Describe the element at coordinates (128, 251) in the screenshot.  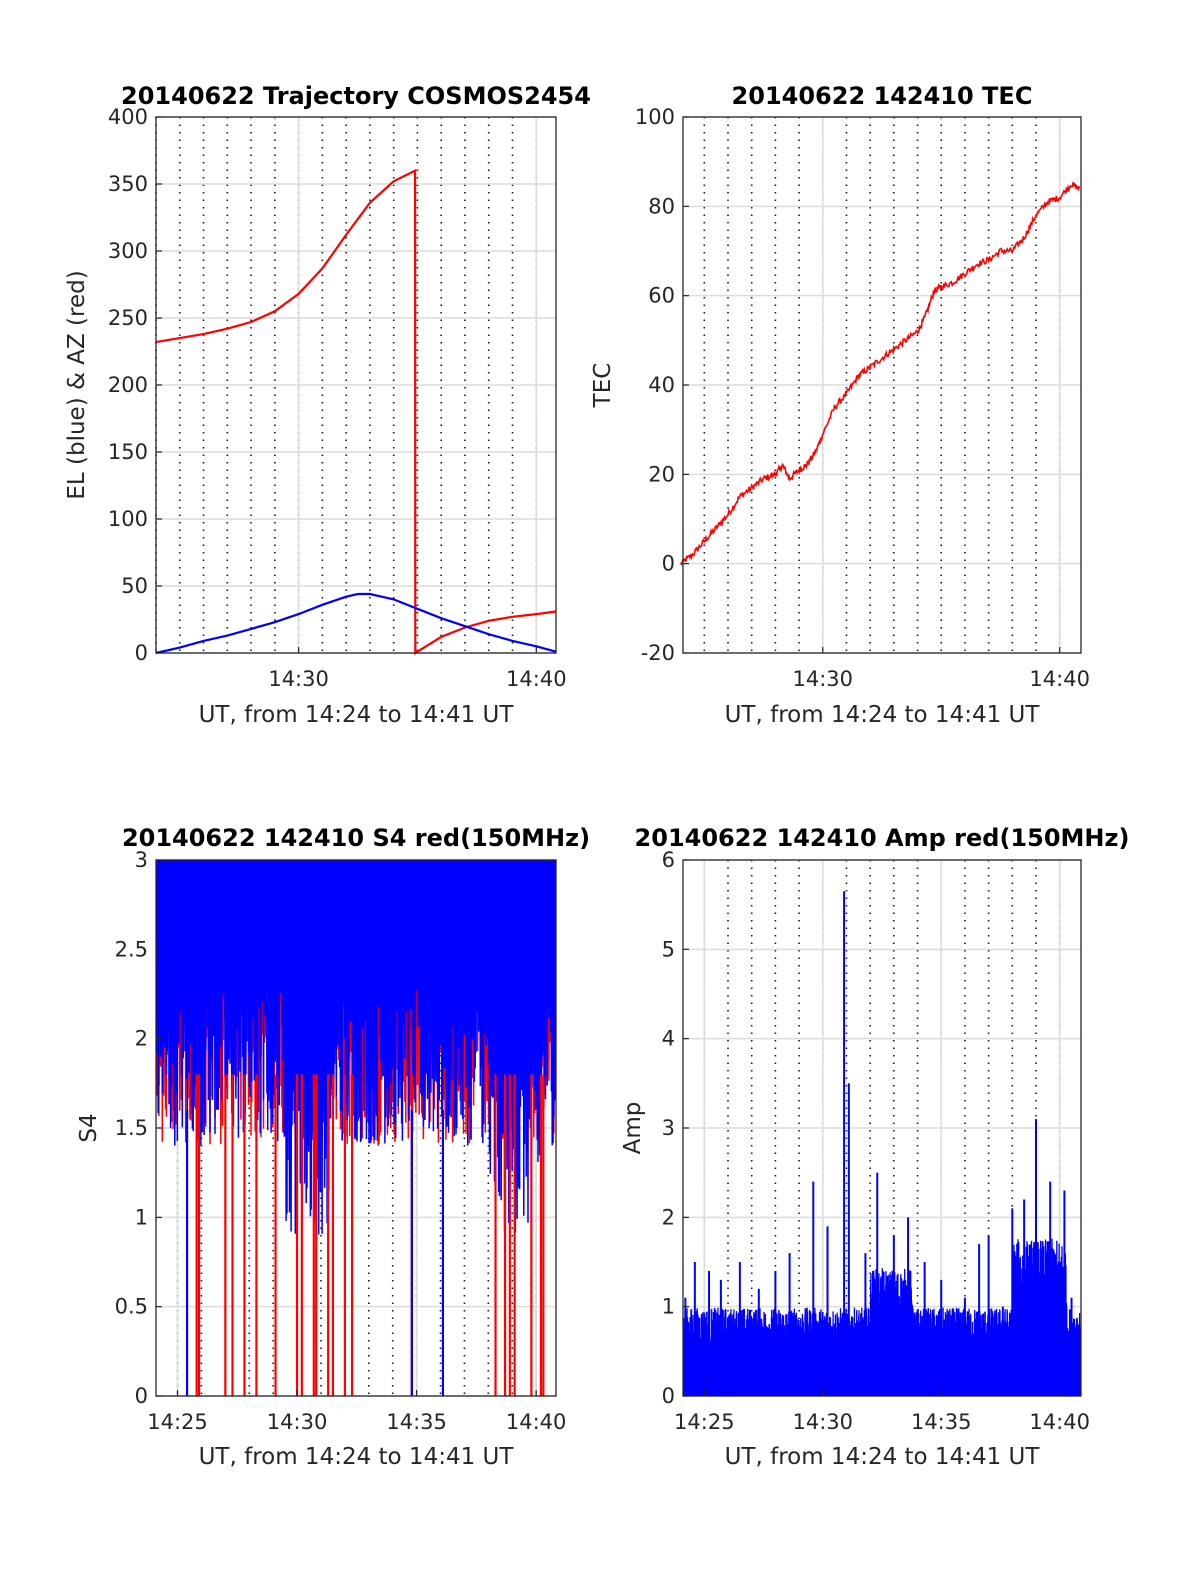
I see `y-tick-label: 300` at that location.